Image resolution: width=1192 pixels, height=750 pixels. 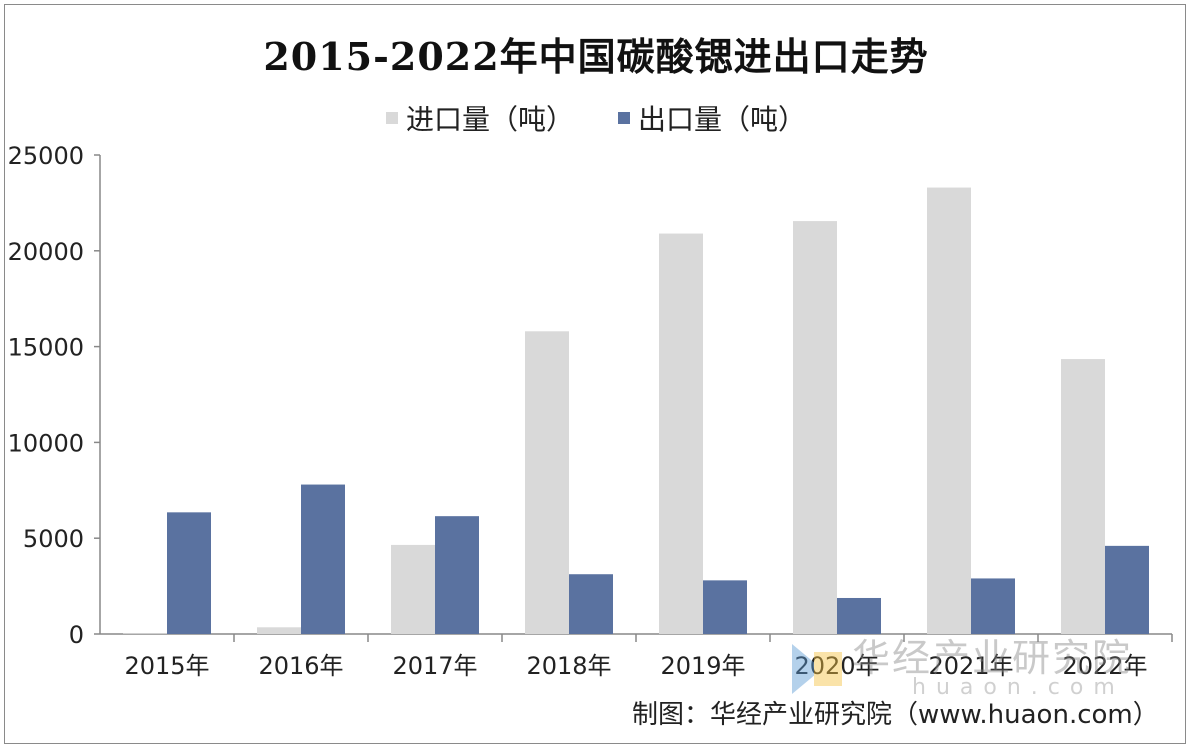 I want to click on x-tick-label: 2022年, so click(x=1104, y=666).